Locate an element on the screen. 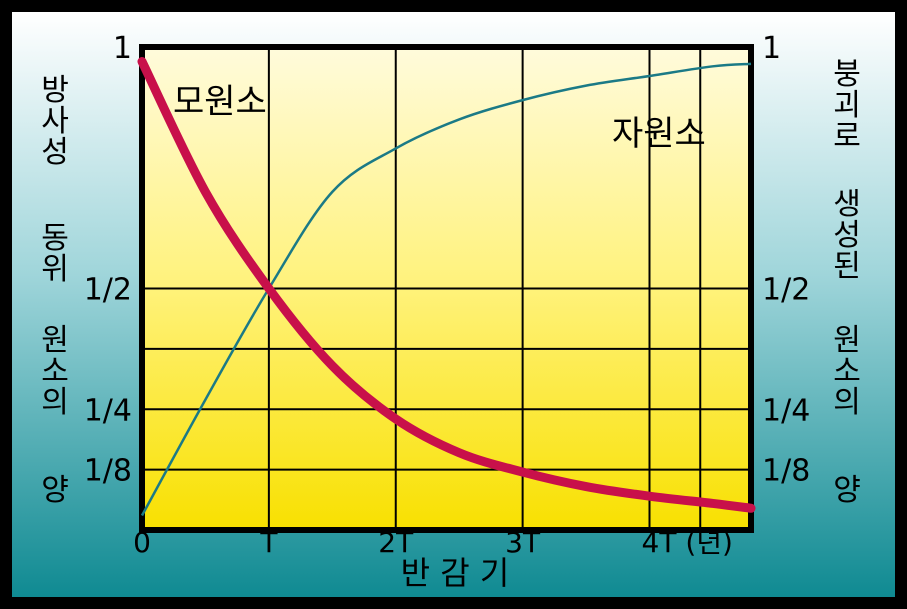 The width and height of the screenshot is (907, 609). right-axis-label-word-3: 양 is located at coordinates (847, 490).